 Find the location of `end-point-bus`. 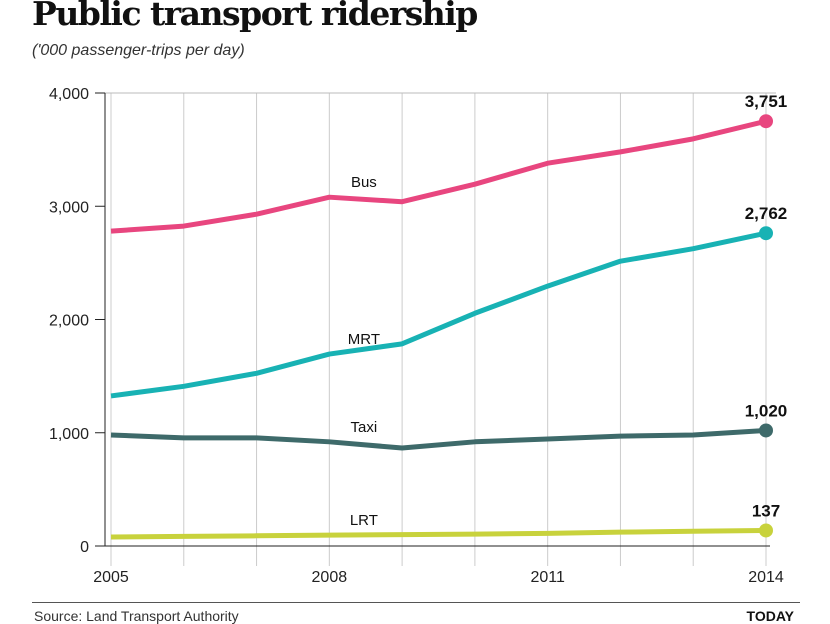

end-point-bus is located at coordinates (766, 121).